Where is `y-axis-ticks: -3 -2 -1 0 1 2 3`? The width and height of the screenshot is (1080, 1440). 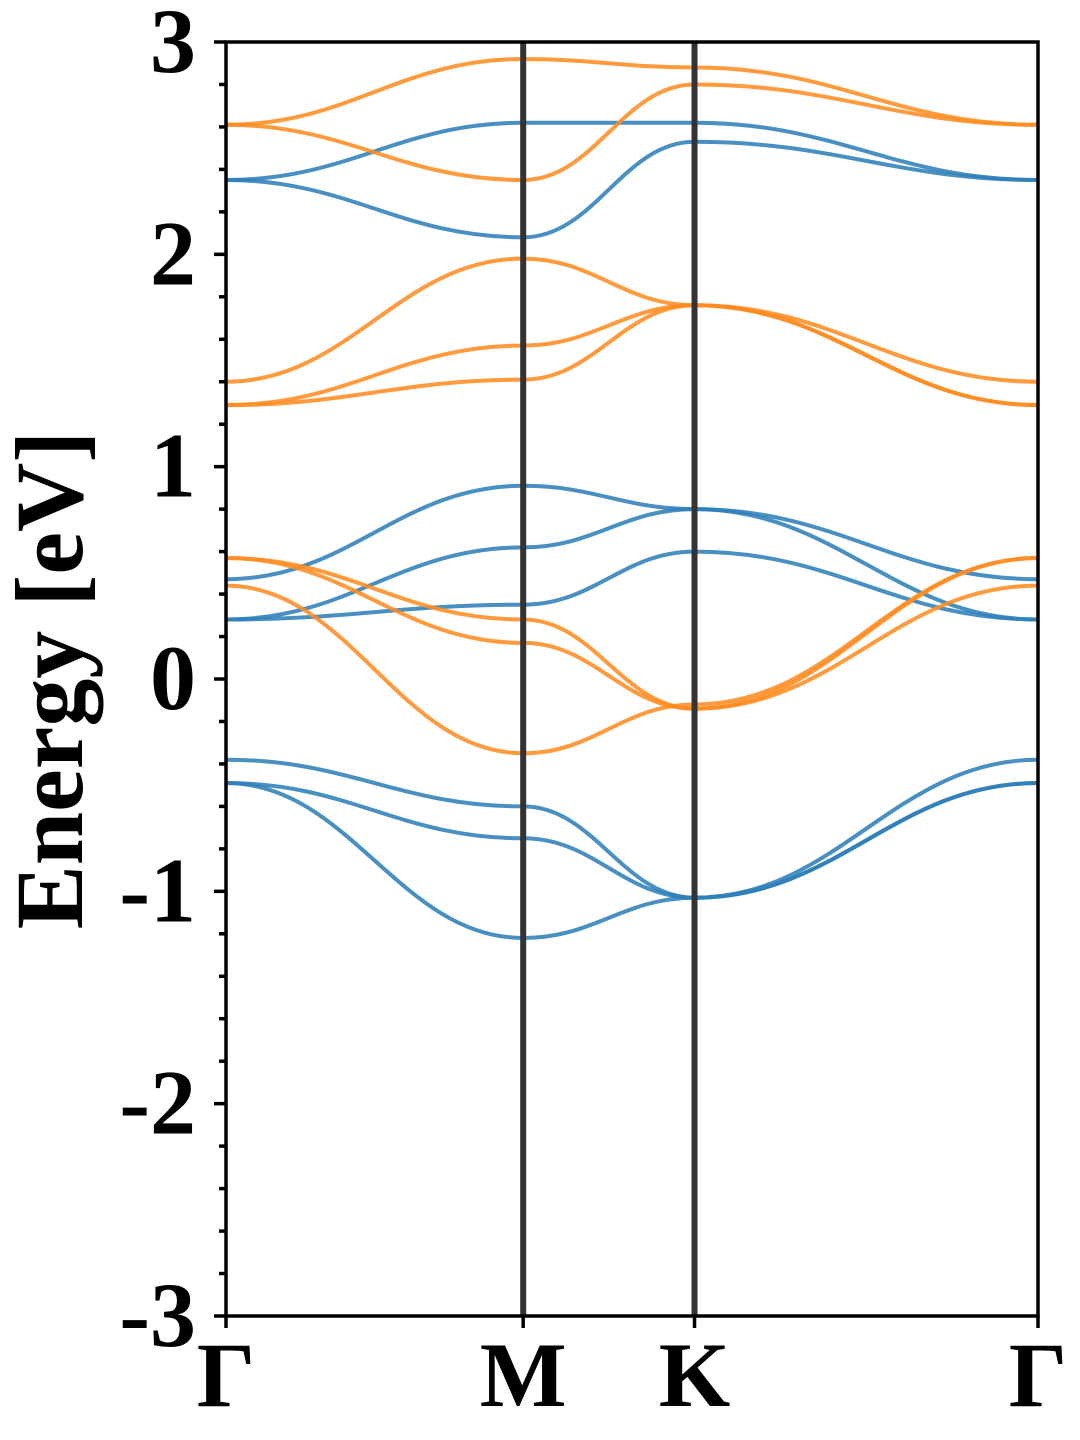 y-axis-ticks: -3 -2 -1 0 1 2 3 is located at coordinates (172, 683).